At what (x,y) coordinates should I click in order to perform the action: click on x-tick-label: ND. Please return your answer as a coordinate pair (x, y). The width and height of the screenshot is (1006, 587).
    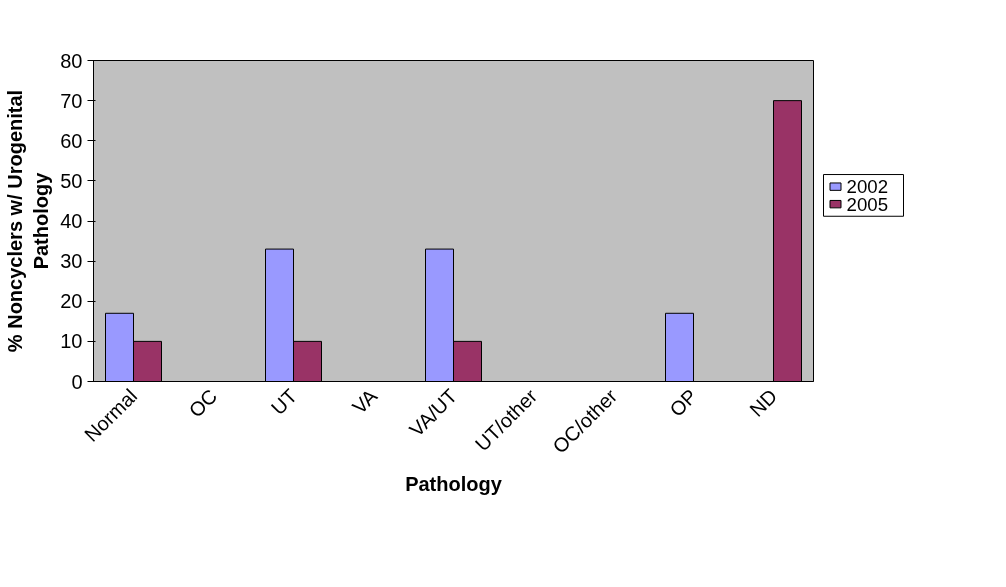
    Looking at the image, I should click on (763, 402).